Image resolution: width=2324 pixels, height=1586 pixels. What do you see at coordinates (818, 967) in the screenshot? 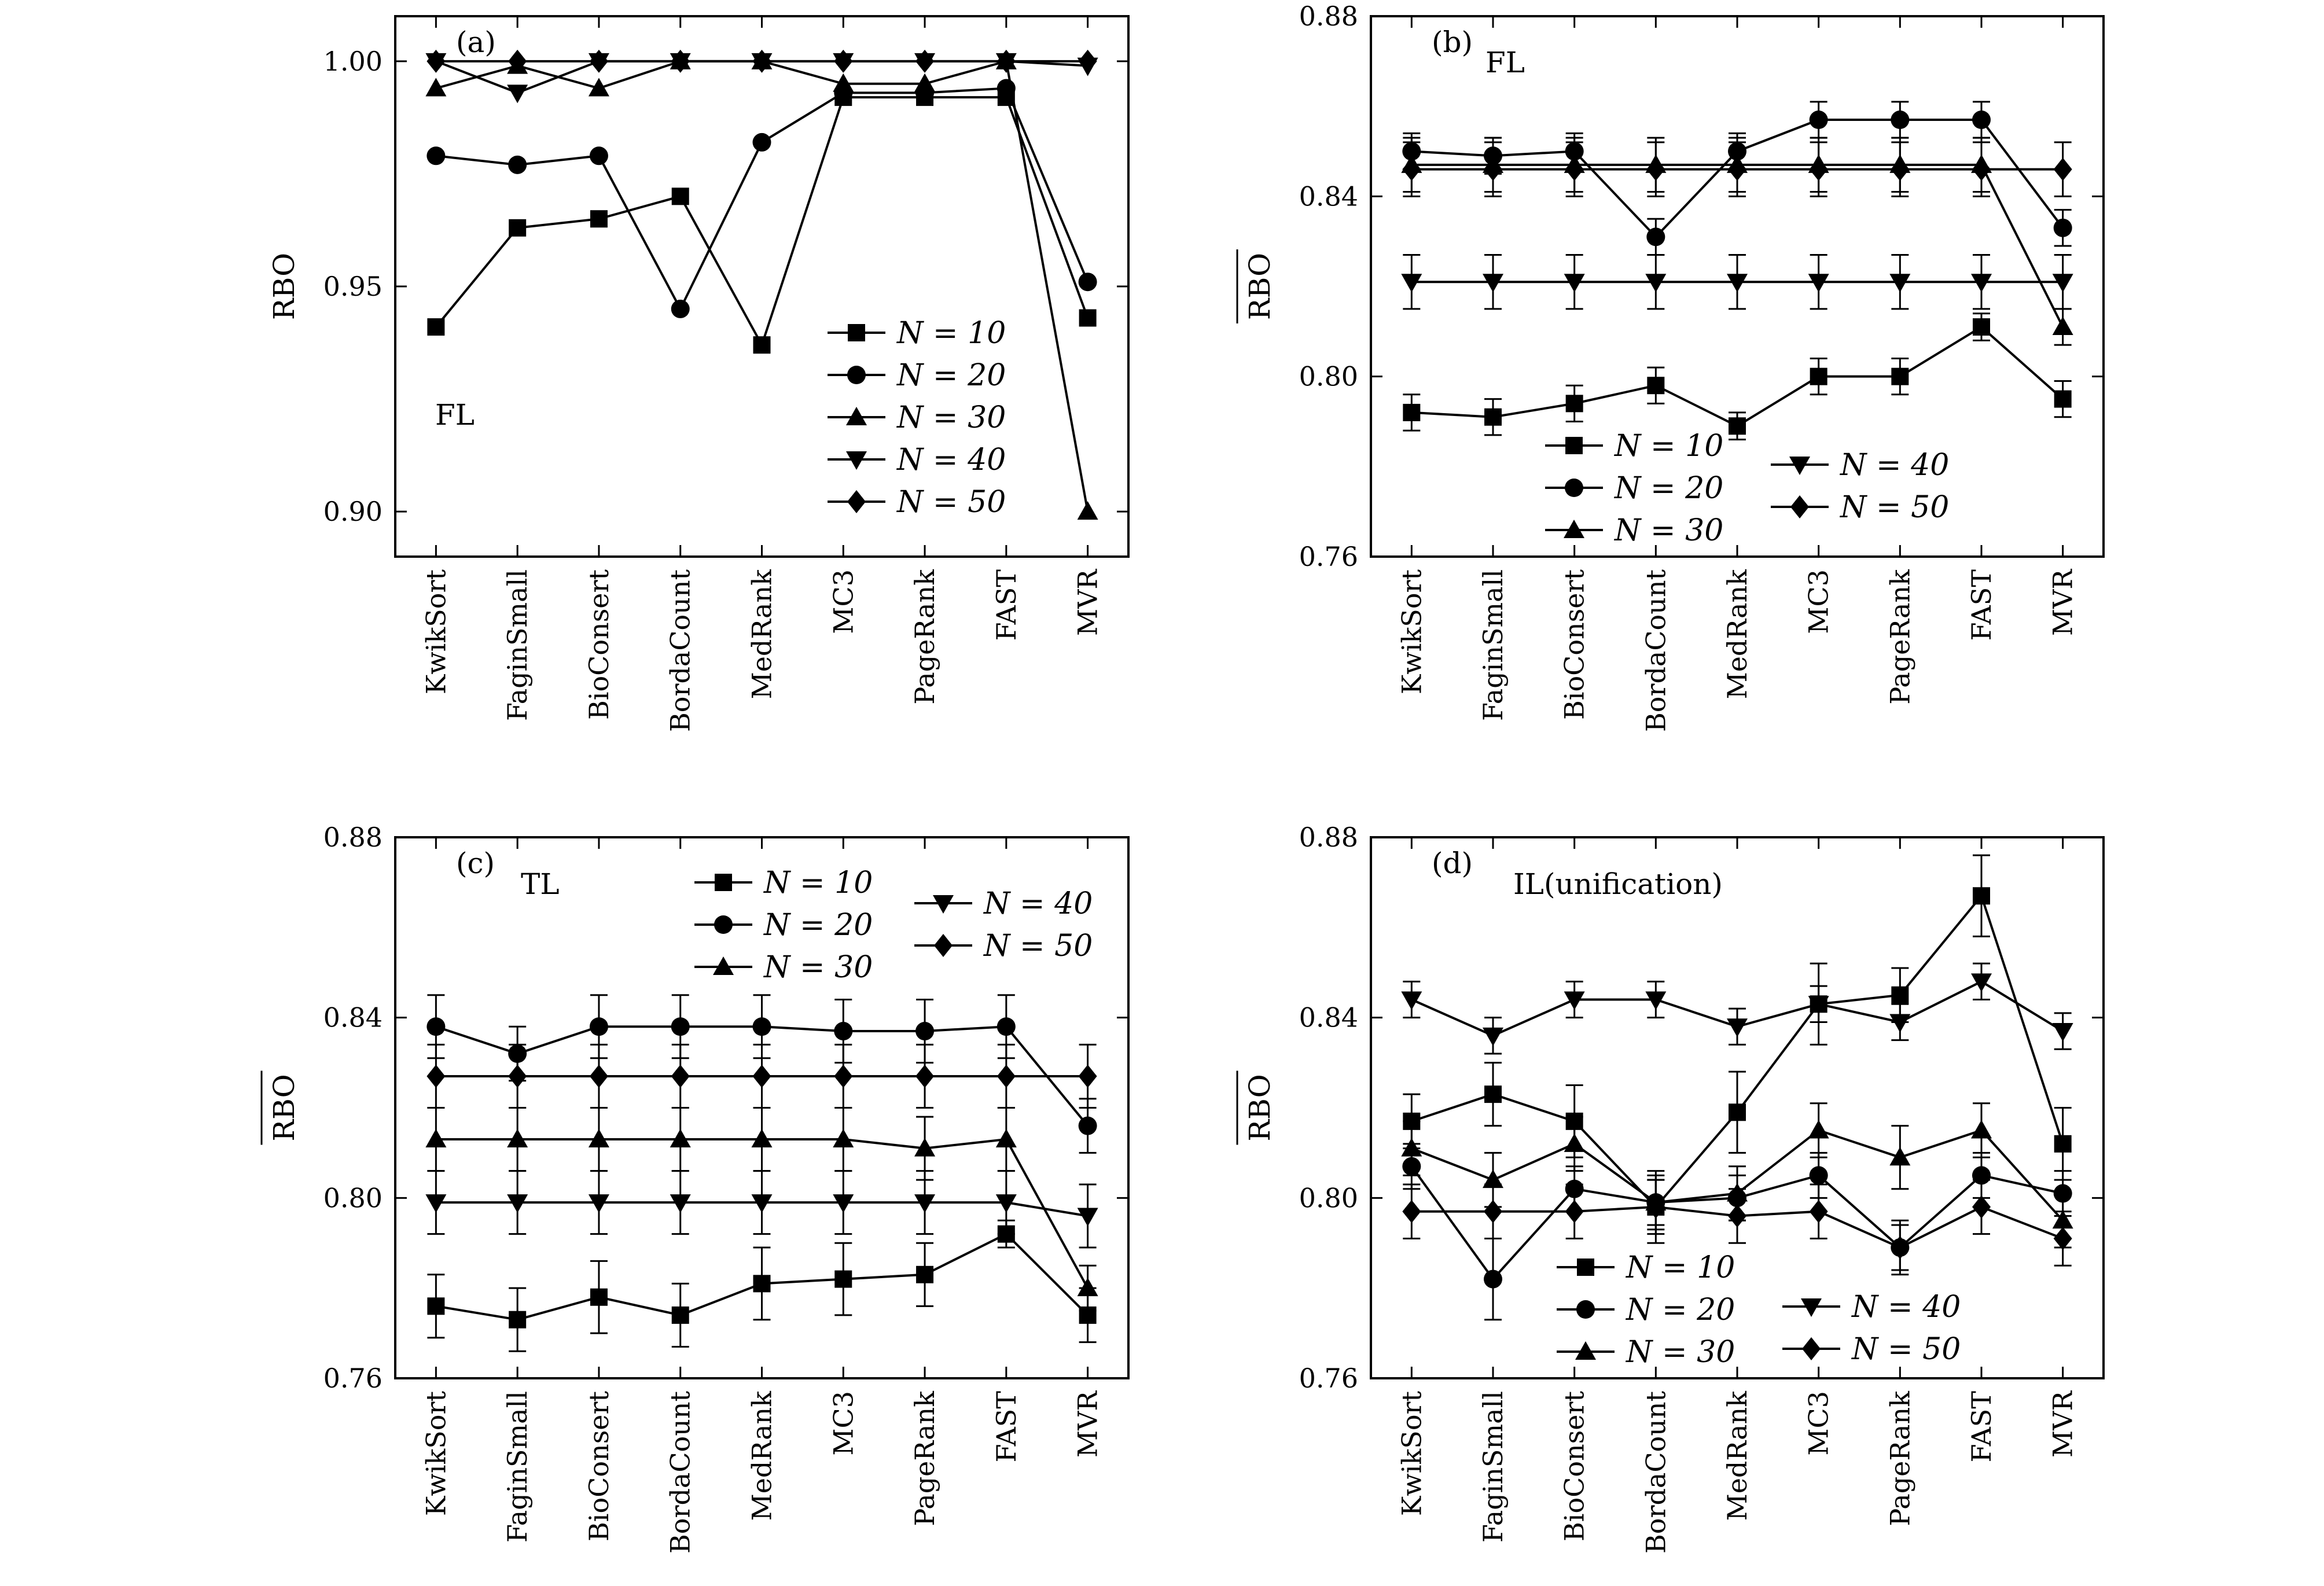
I see `legend-label: N = 30` at bounding box center [818, 967].